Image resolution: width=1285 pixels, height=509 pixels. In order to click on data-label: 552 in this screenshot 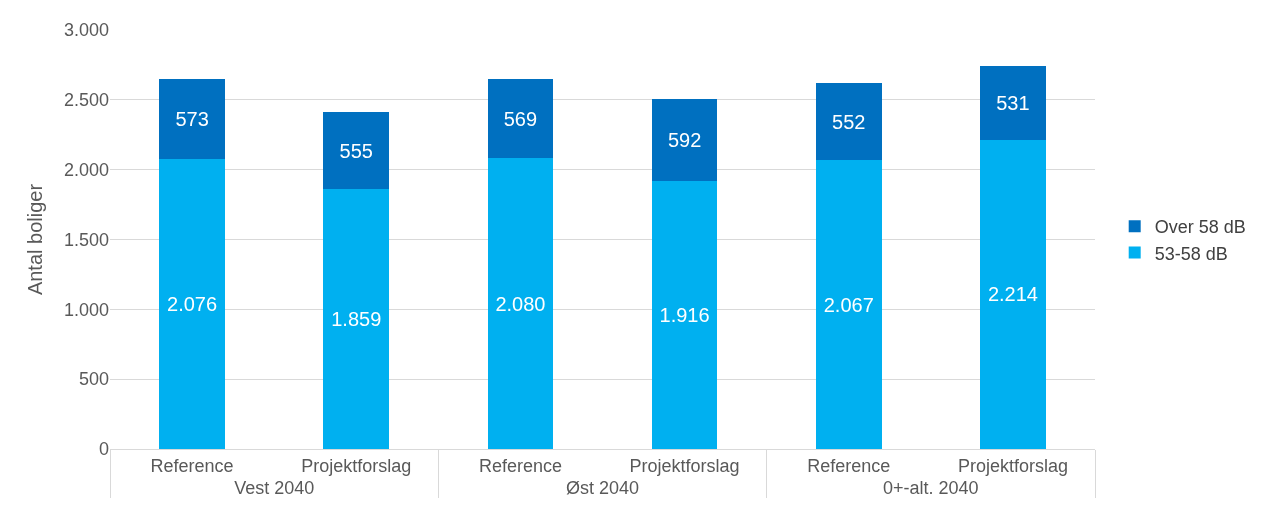, I will do `click(849, 121)`.